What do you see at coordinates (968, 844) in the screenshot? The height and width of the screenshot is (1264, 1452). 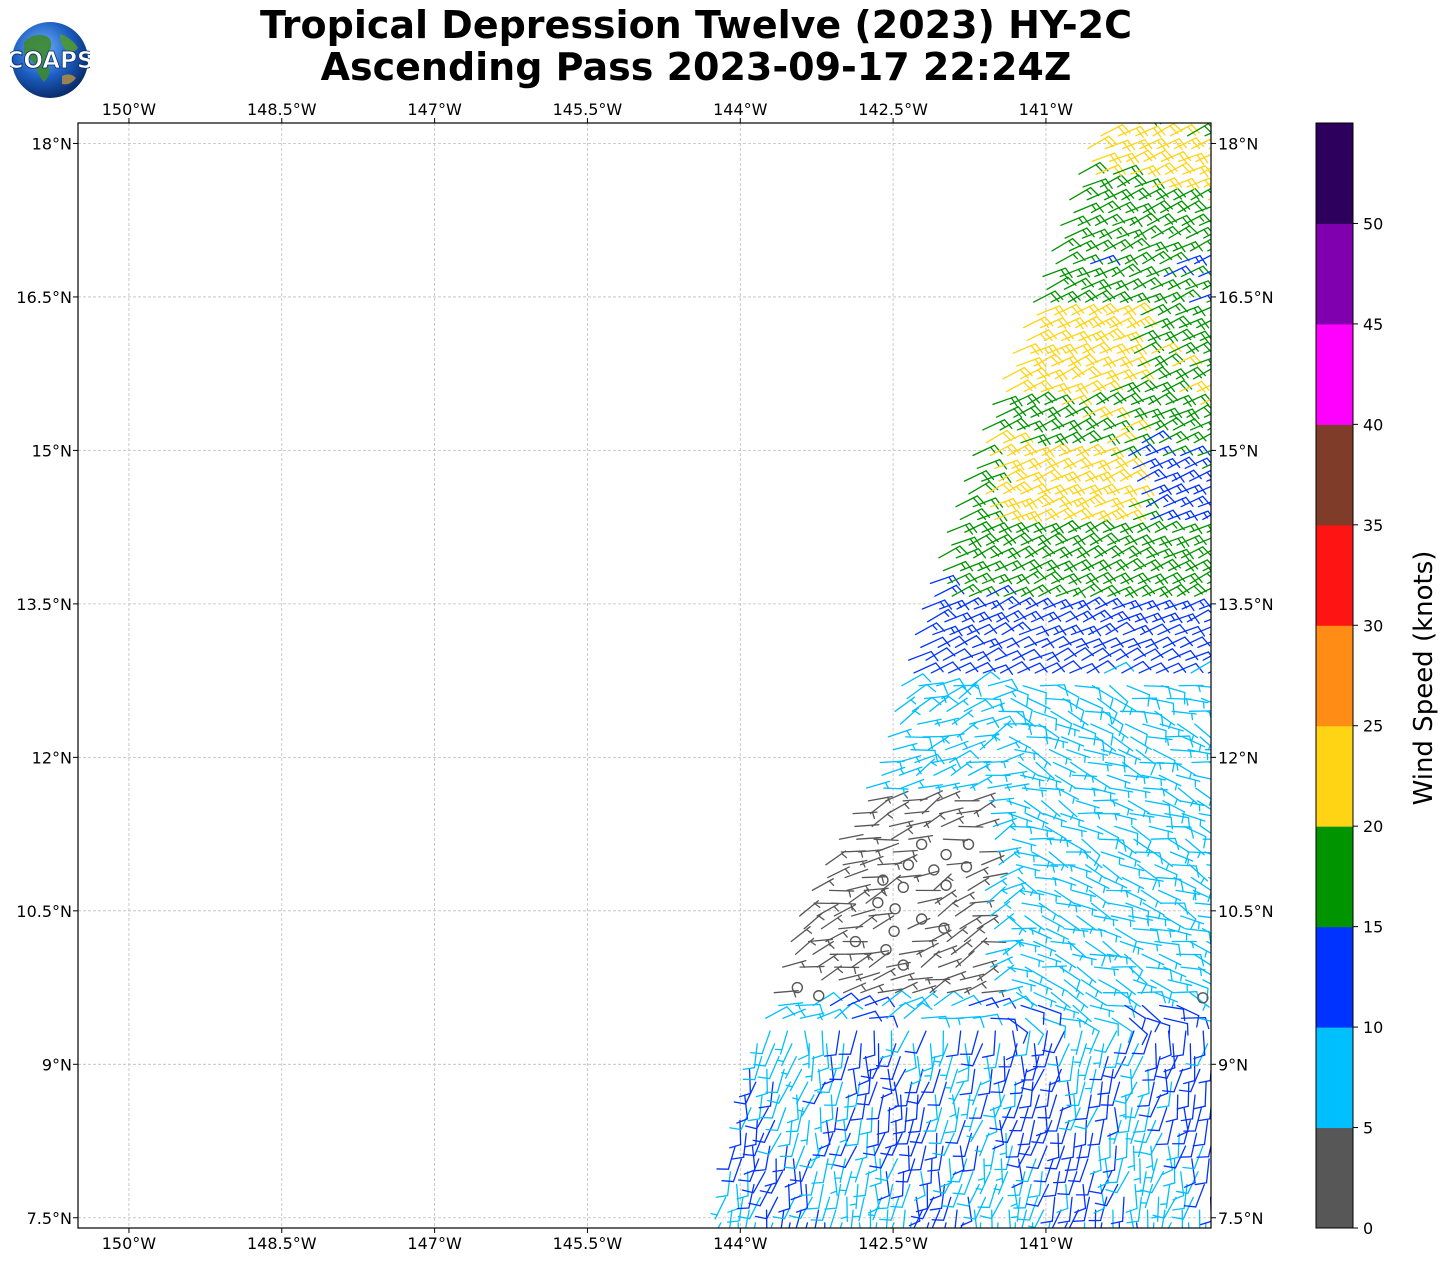 I see `calm-wind-marker` at bounding box center [968, 844].